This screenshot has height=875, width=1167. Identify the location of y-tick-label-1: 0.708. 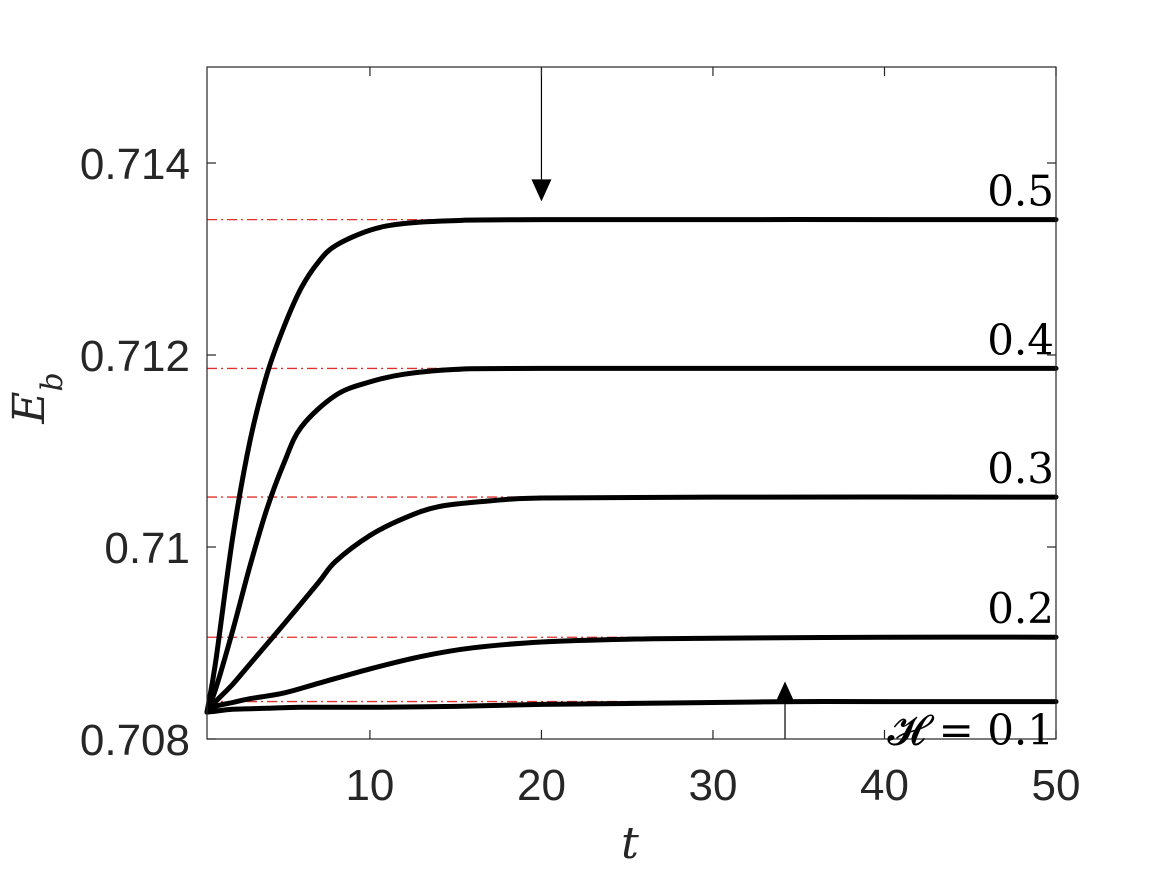
(135, 740).